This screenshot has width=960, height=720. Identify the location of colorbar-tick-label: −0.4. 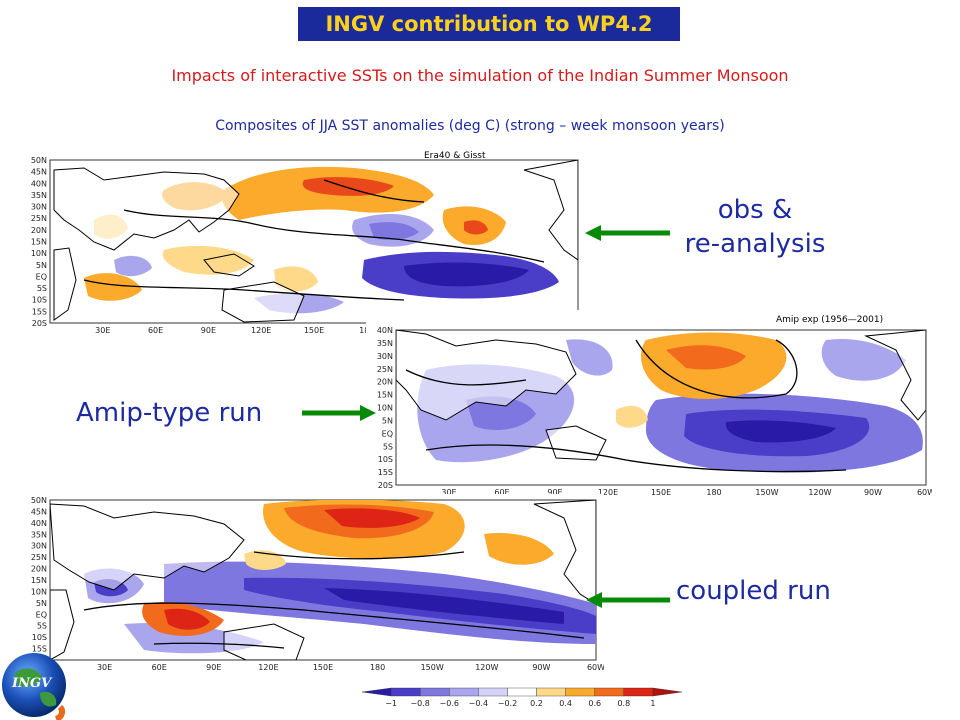
(478, 703).